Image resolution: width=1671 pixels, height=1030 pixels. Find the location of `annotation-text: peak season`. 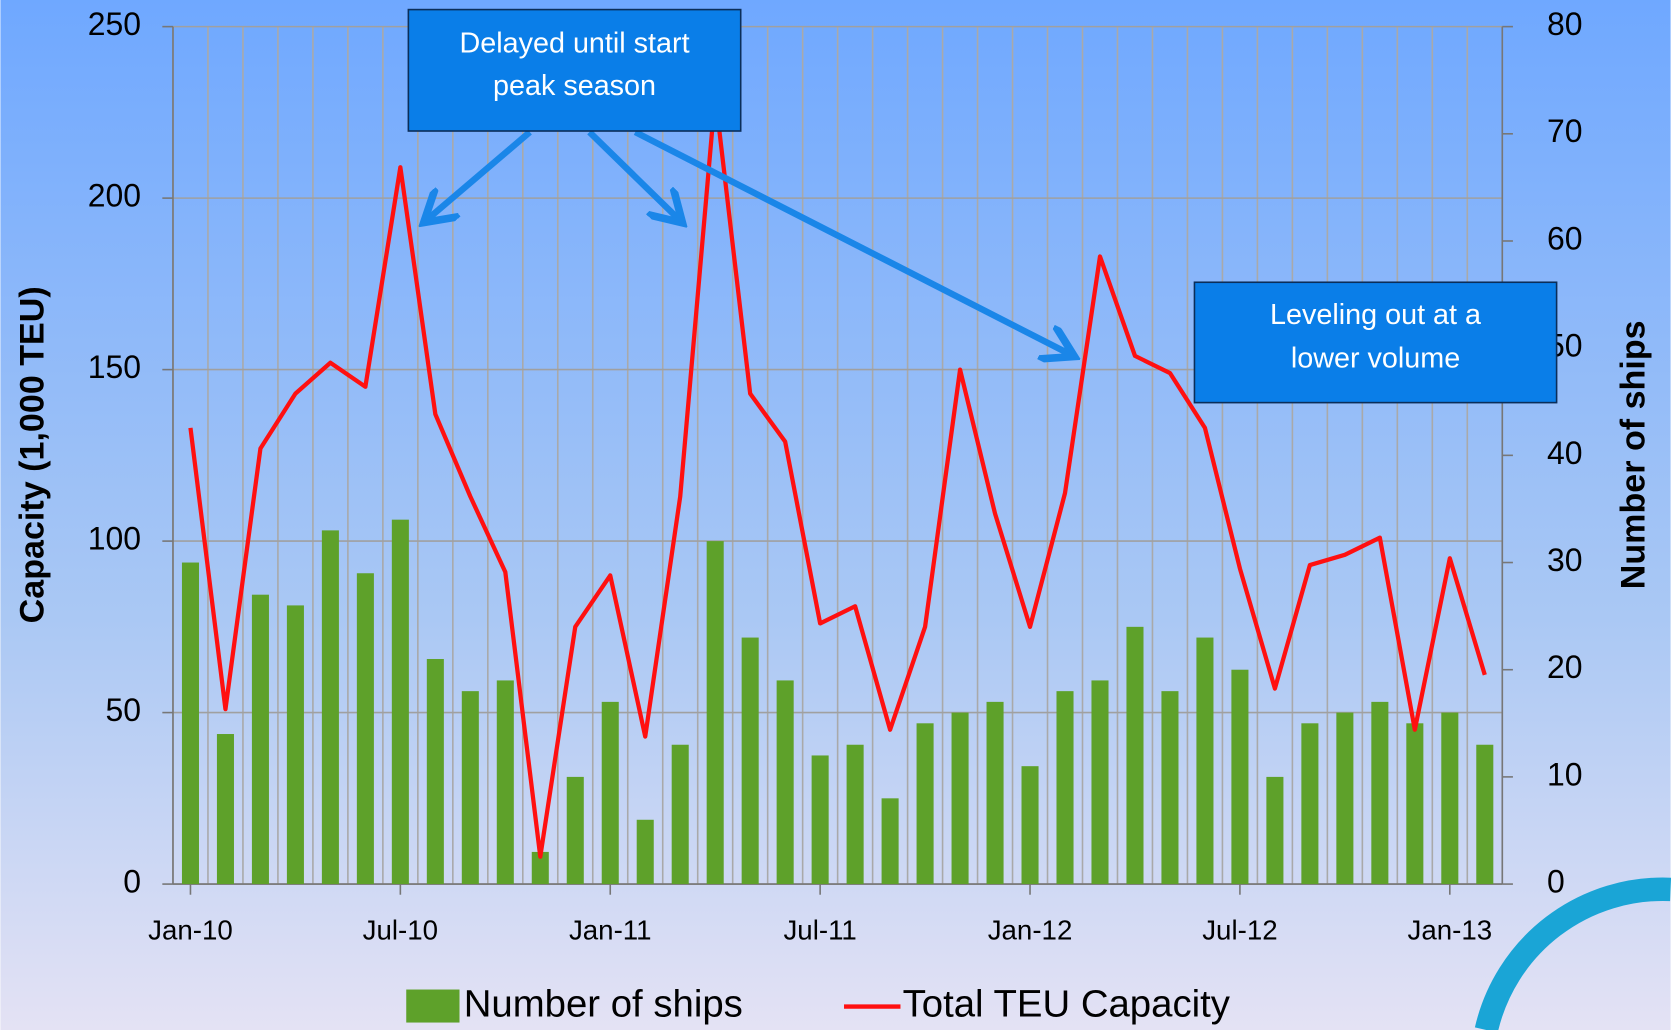

annotation-text: peak season is located at coordinates (574, 86).